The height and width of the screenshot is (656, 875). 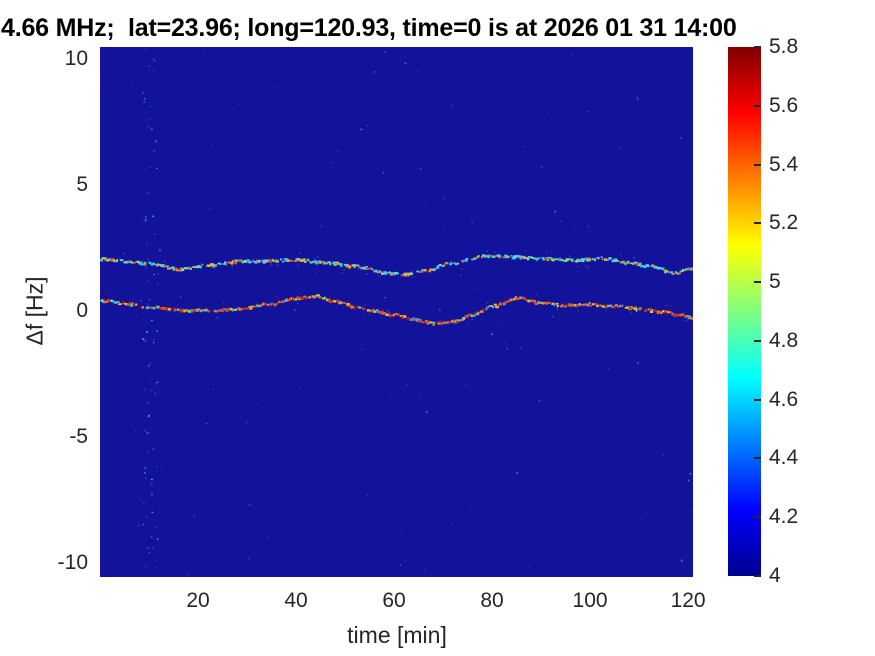 What do you see at coordinates (492, 600) in the screenshot?
I see `x-tick-label: 80` at bounding box center [492, 600].